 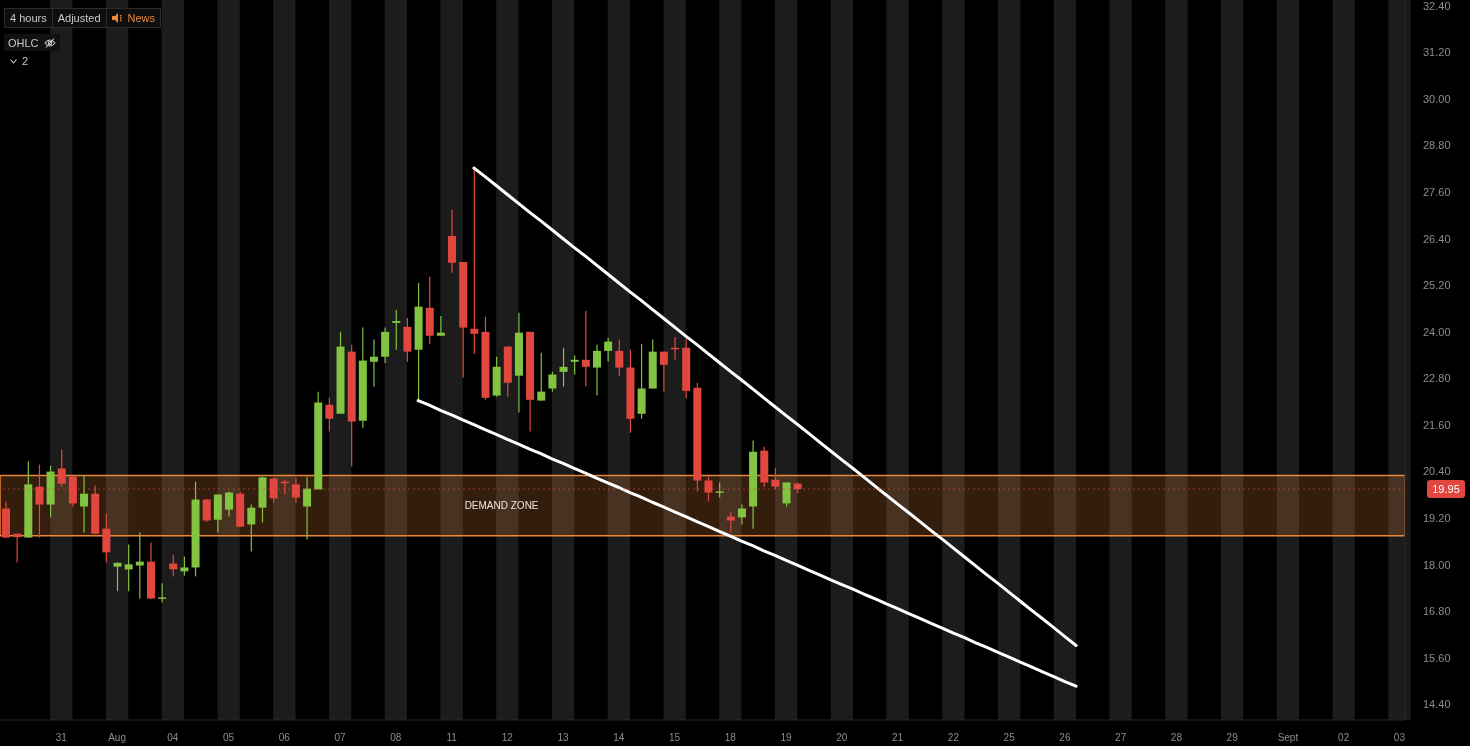 I want to click on x-tick-label: Aug, so click(x=117, y=738).